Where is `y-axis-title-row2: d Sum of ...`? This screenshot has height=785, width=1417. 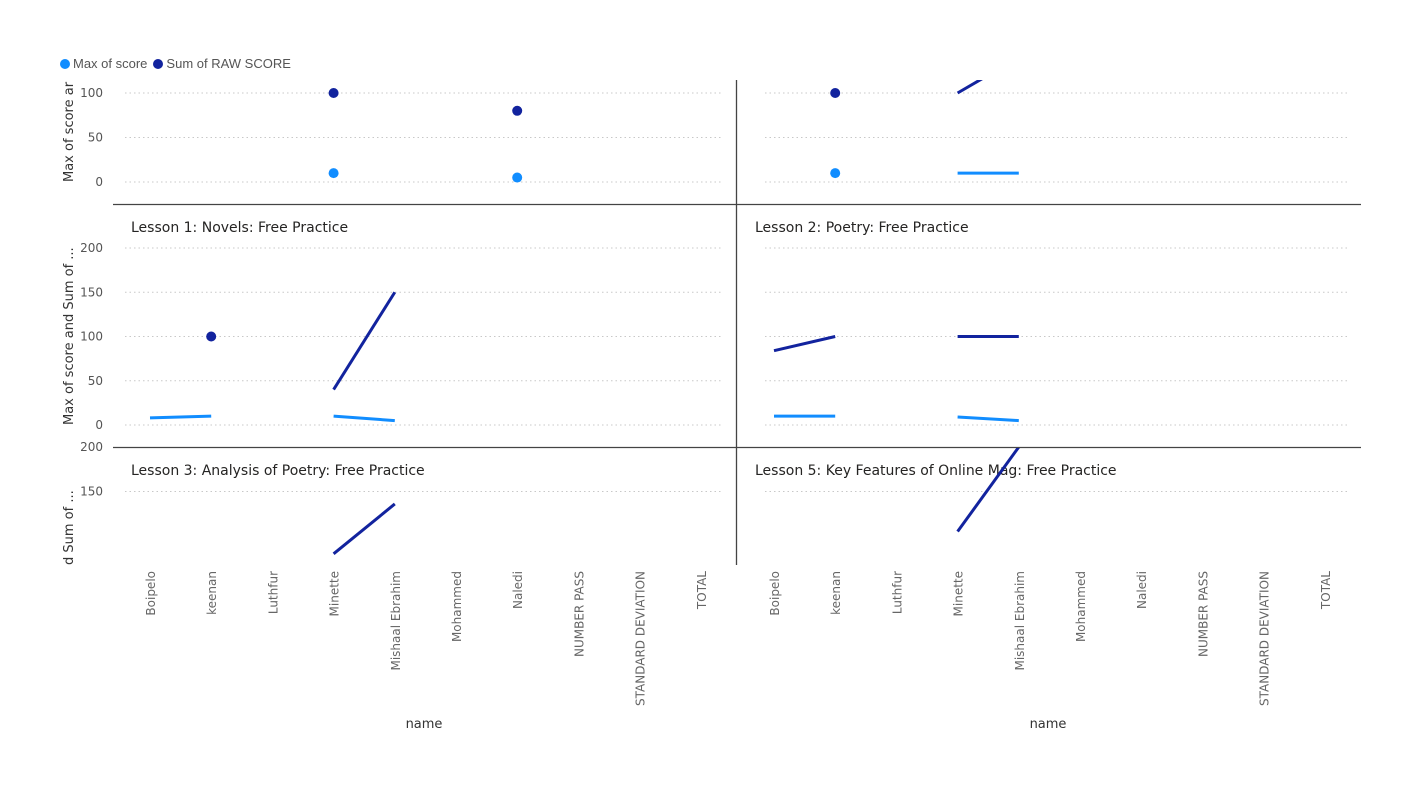 y-axis-title-row2: d Sum of ... is located at coordinates (69, 527).